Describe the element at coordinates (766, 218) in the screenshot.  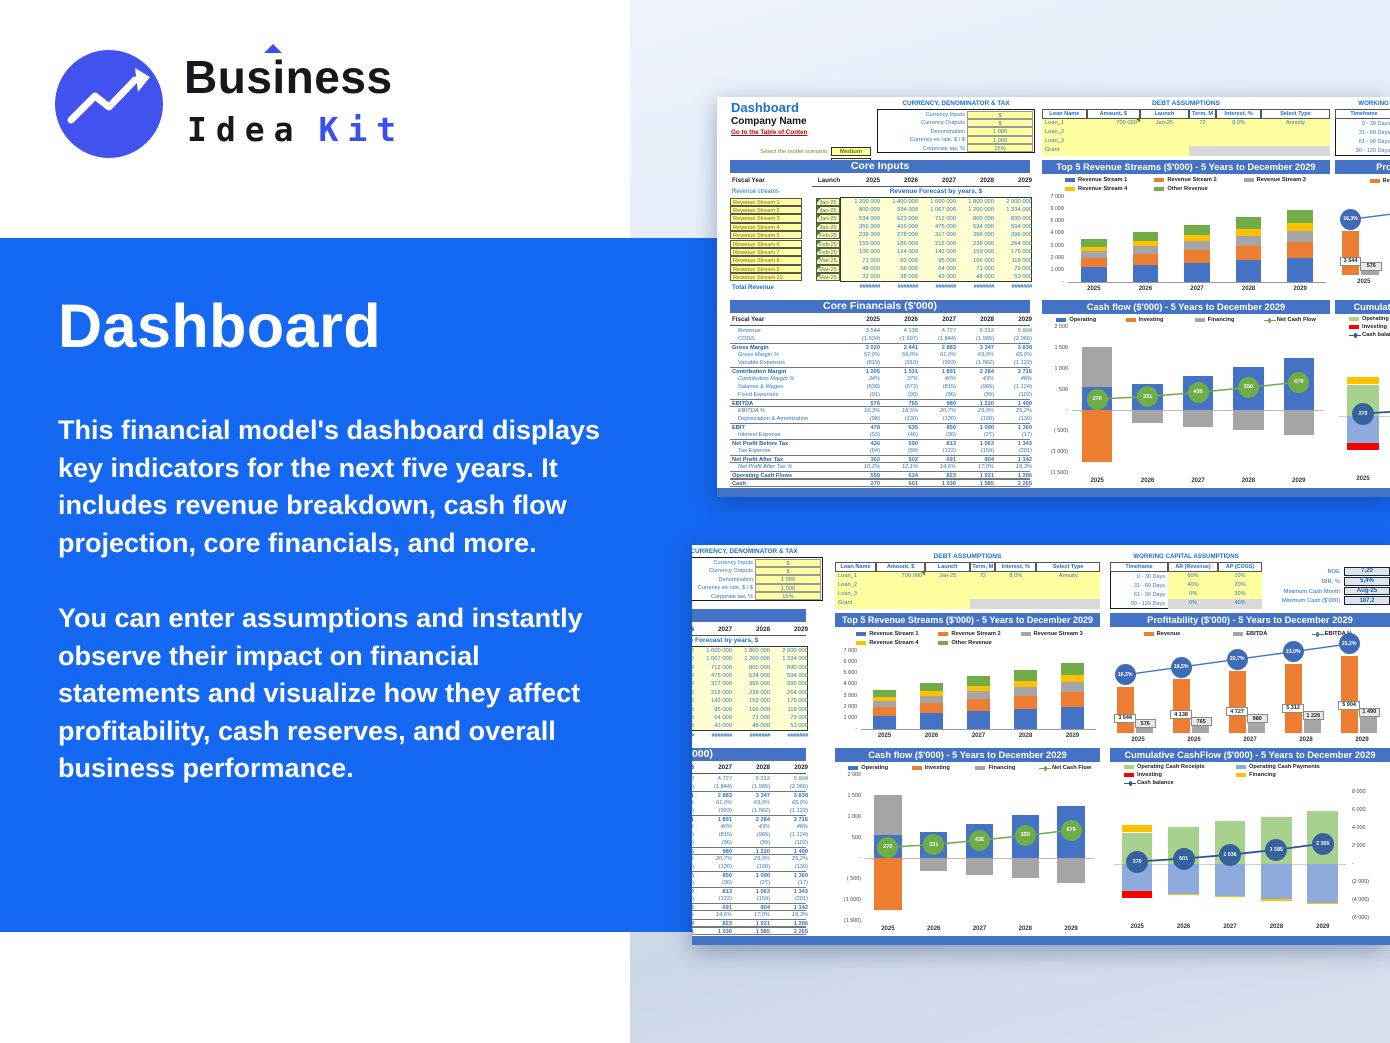
I see `stream-name-cell: Revenue Stream 3` at that location.